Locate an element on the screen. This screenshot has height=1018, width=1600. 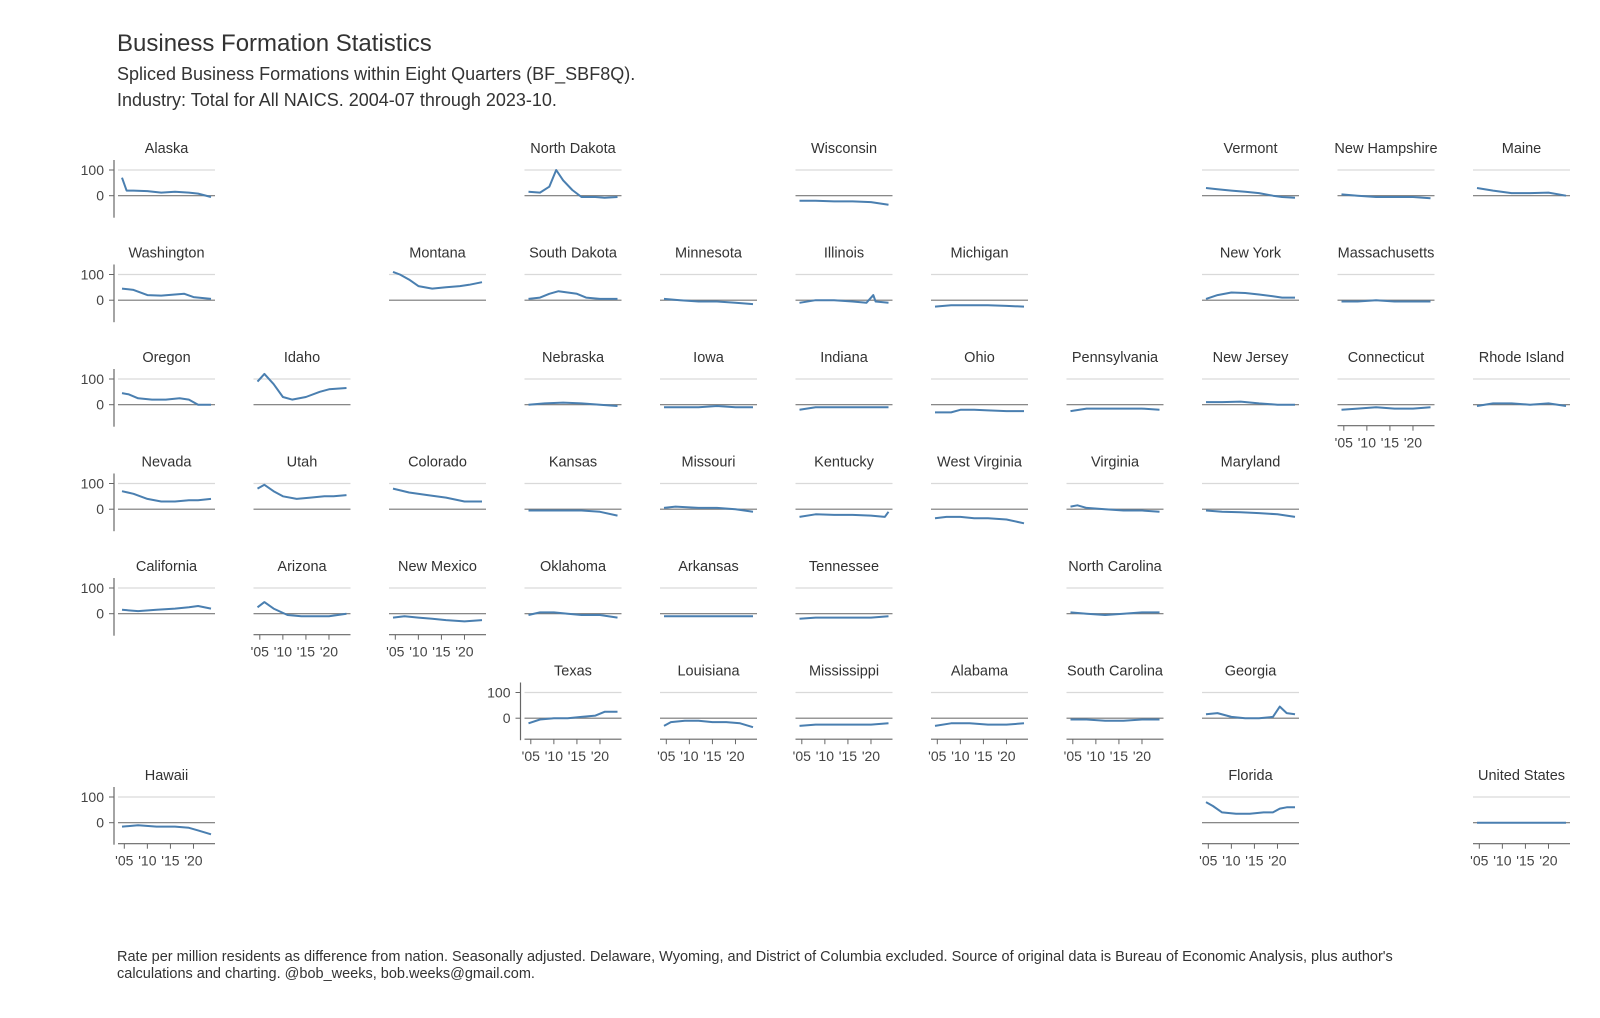
panel-title: Mississippi is located at coordinates (844, 672).